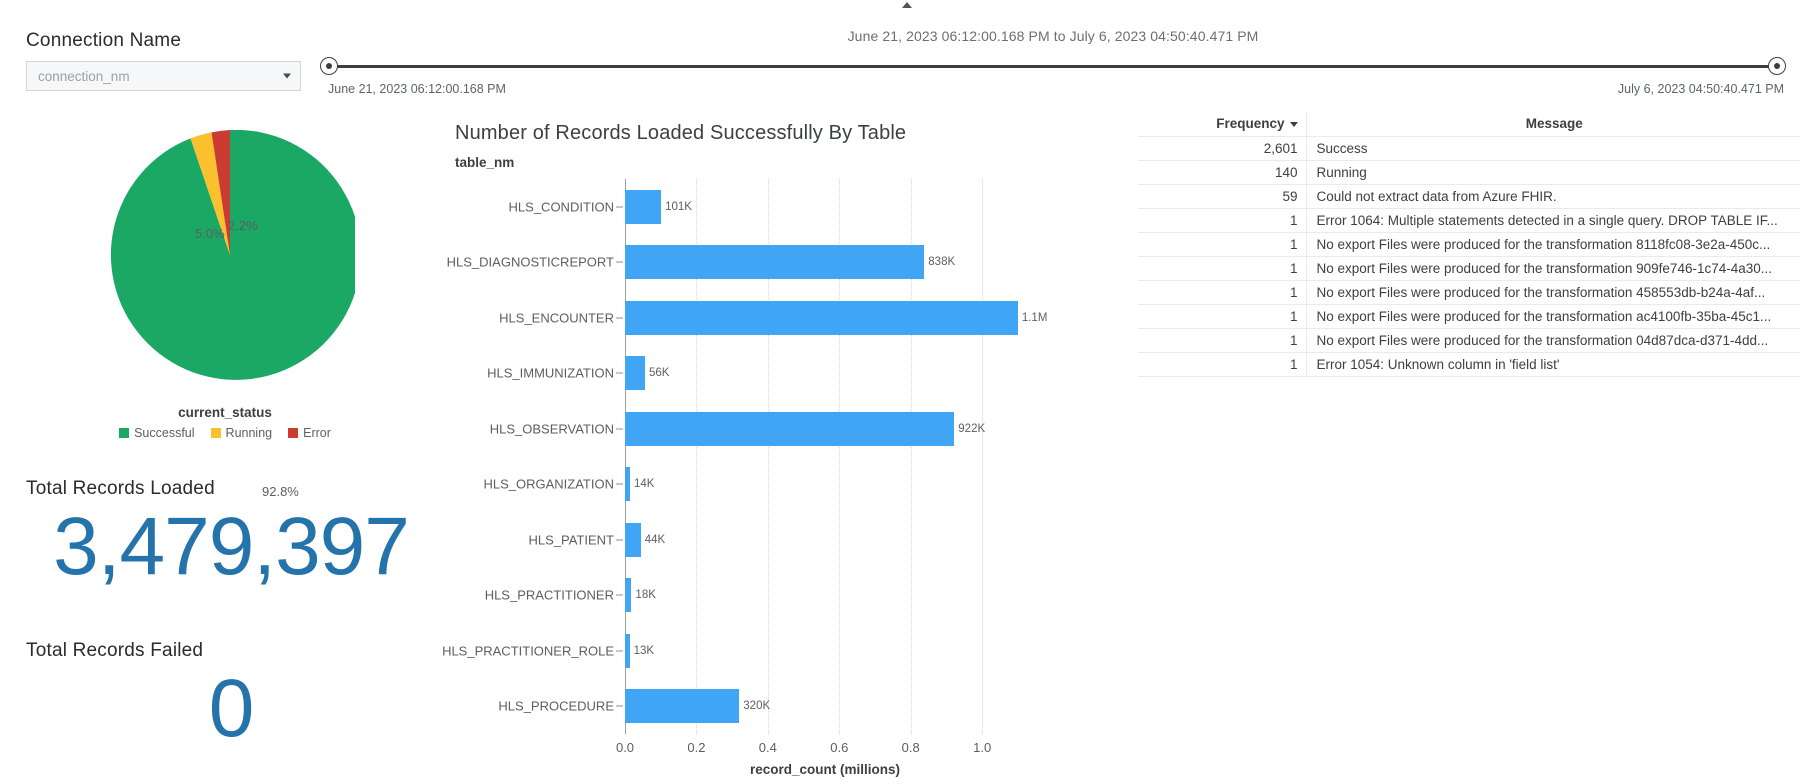 The height and width of the screenshot is (784, 1800). I want to click on xaxis-tick-label: 1.0, so click(982, 747).